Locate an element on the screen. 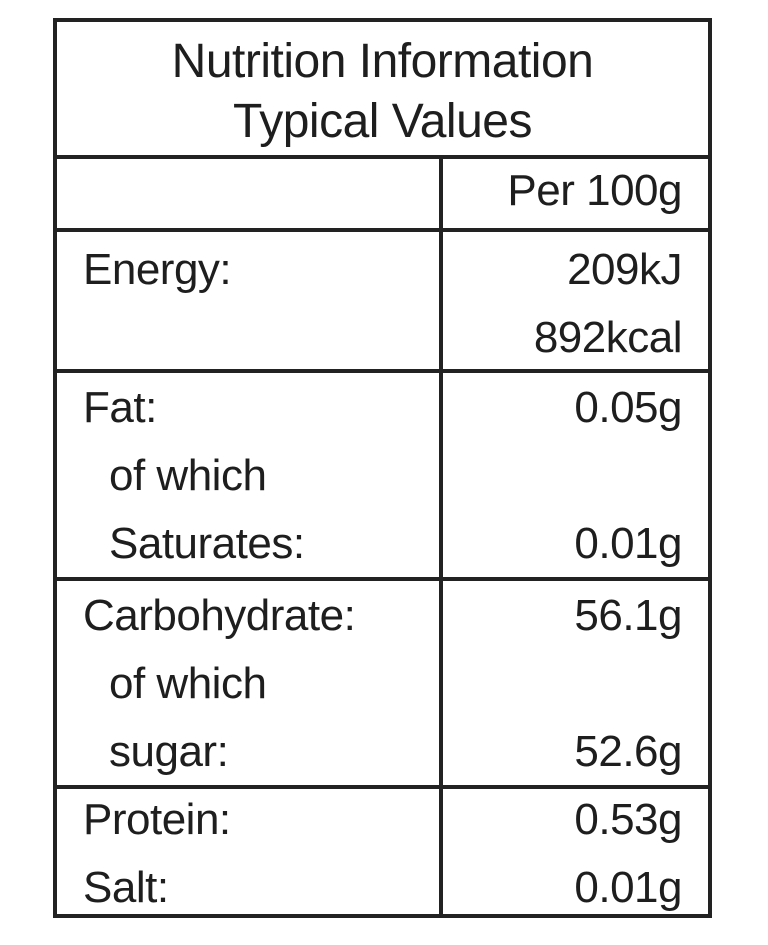 The width and height of the screenshot is (768, 945). sugar-label: sugar: is located at coordinates (169, 751).